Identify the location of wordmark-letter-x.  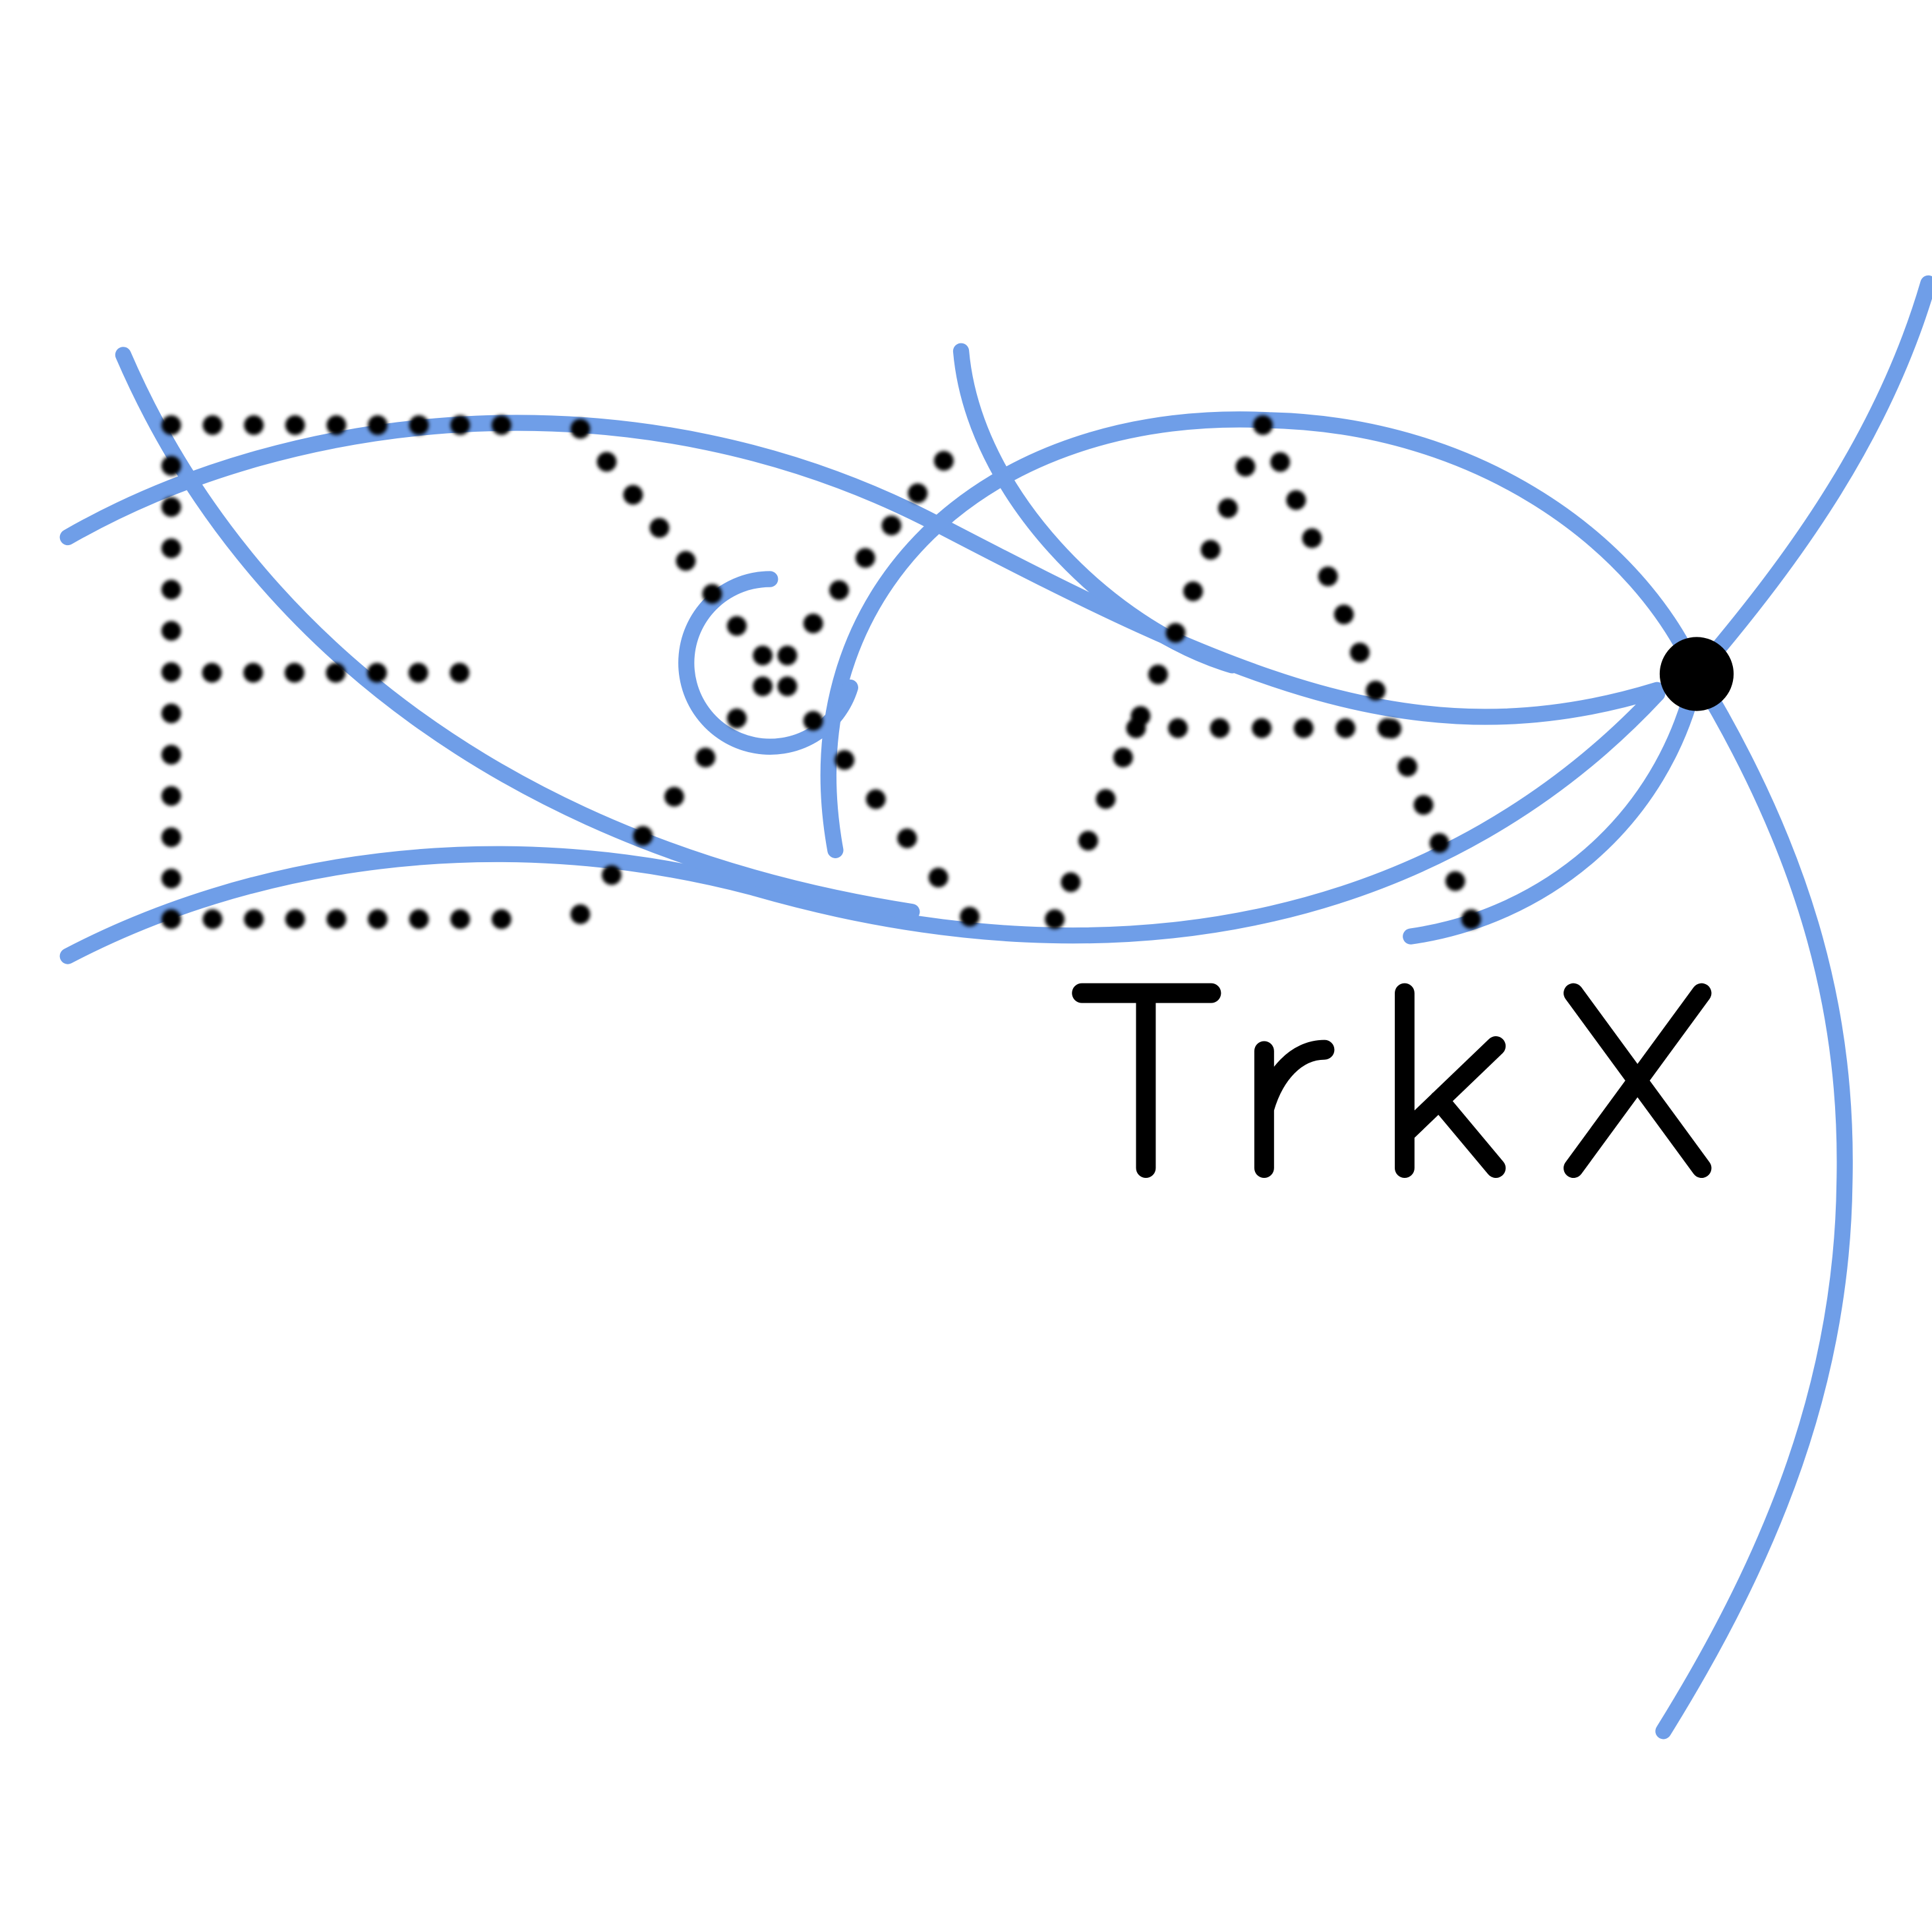
(1638, 1081).